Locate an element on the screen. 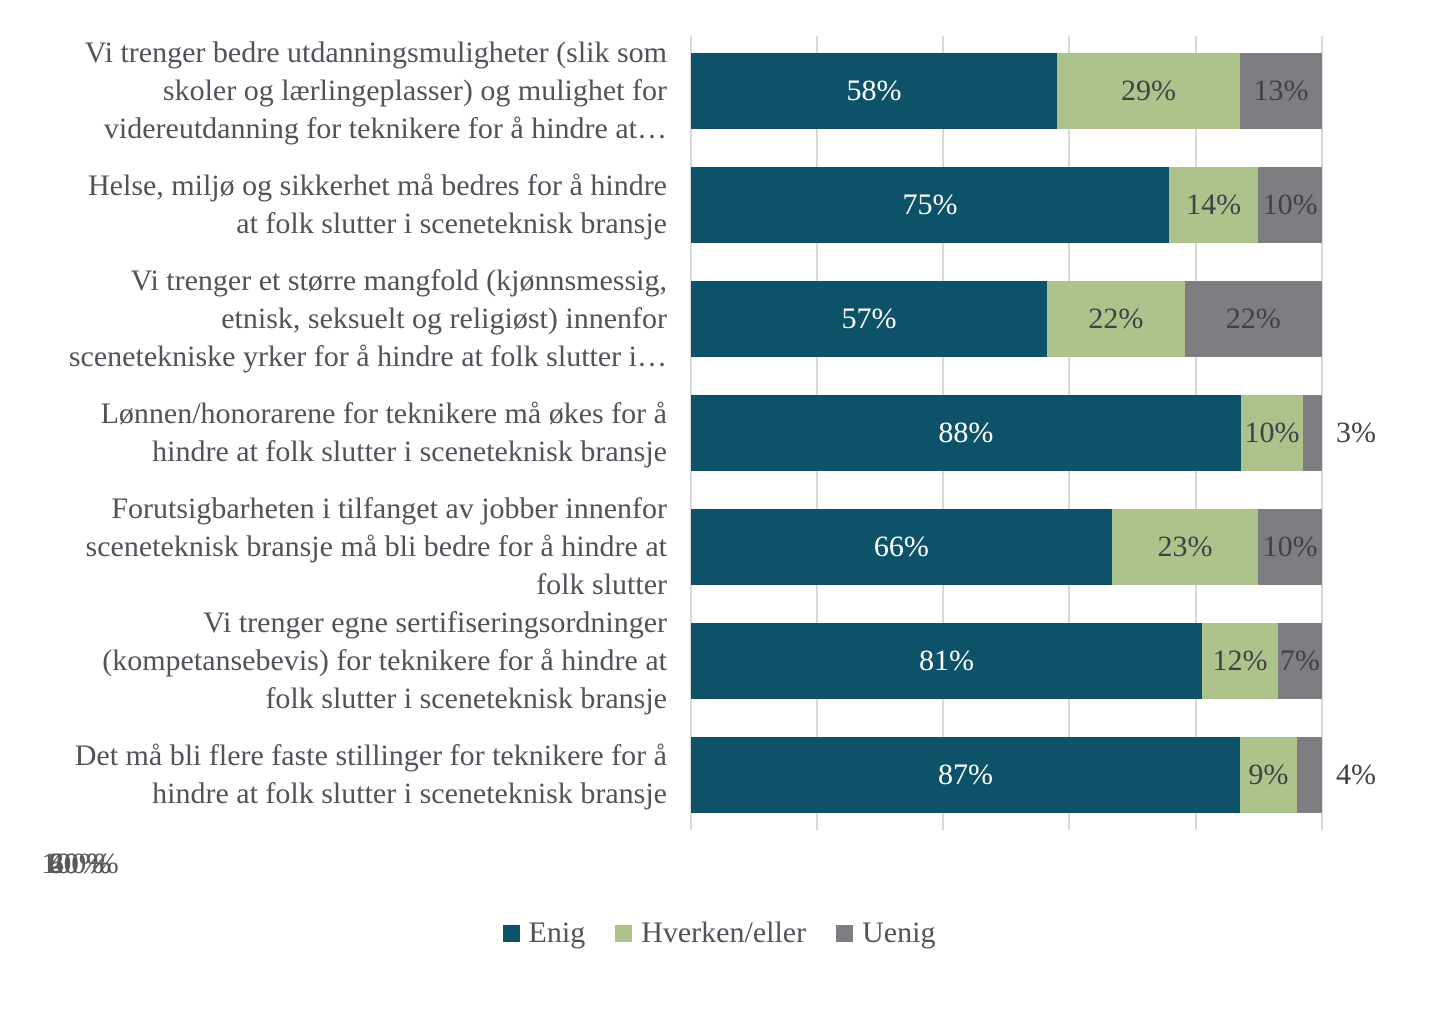  x-tick-label: 80 % is located at coordinates (80, 863).